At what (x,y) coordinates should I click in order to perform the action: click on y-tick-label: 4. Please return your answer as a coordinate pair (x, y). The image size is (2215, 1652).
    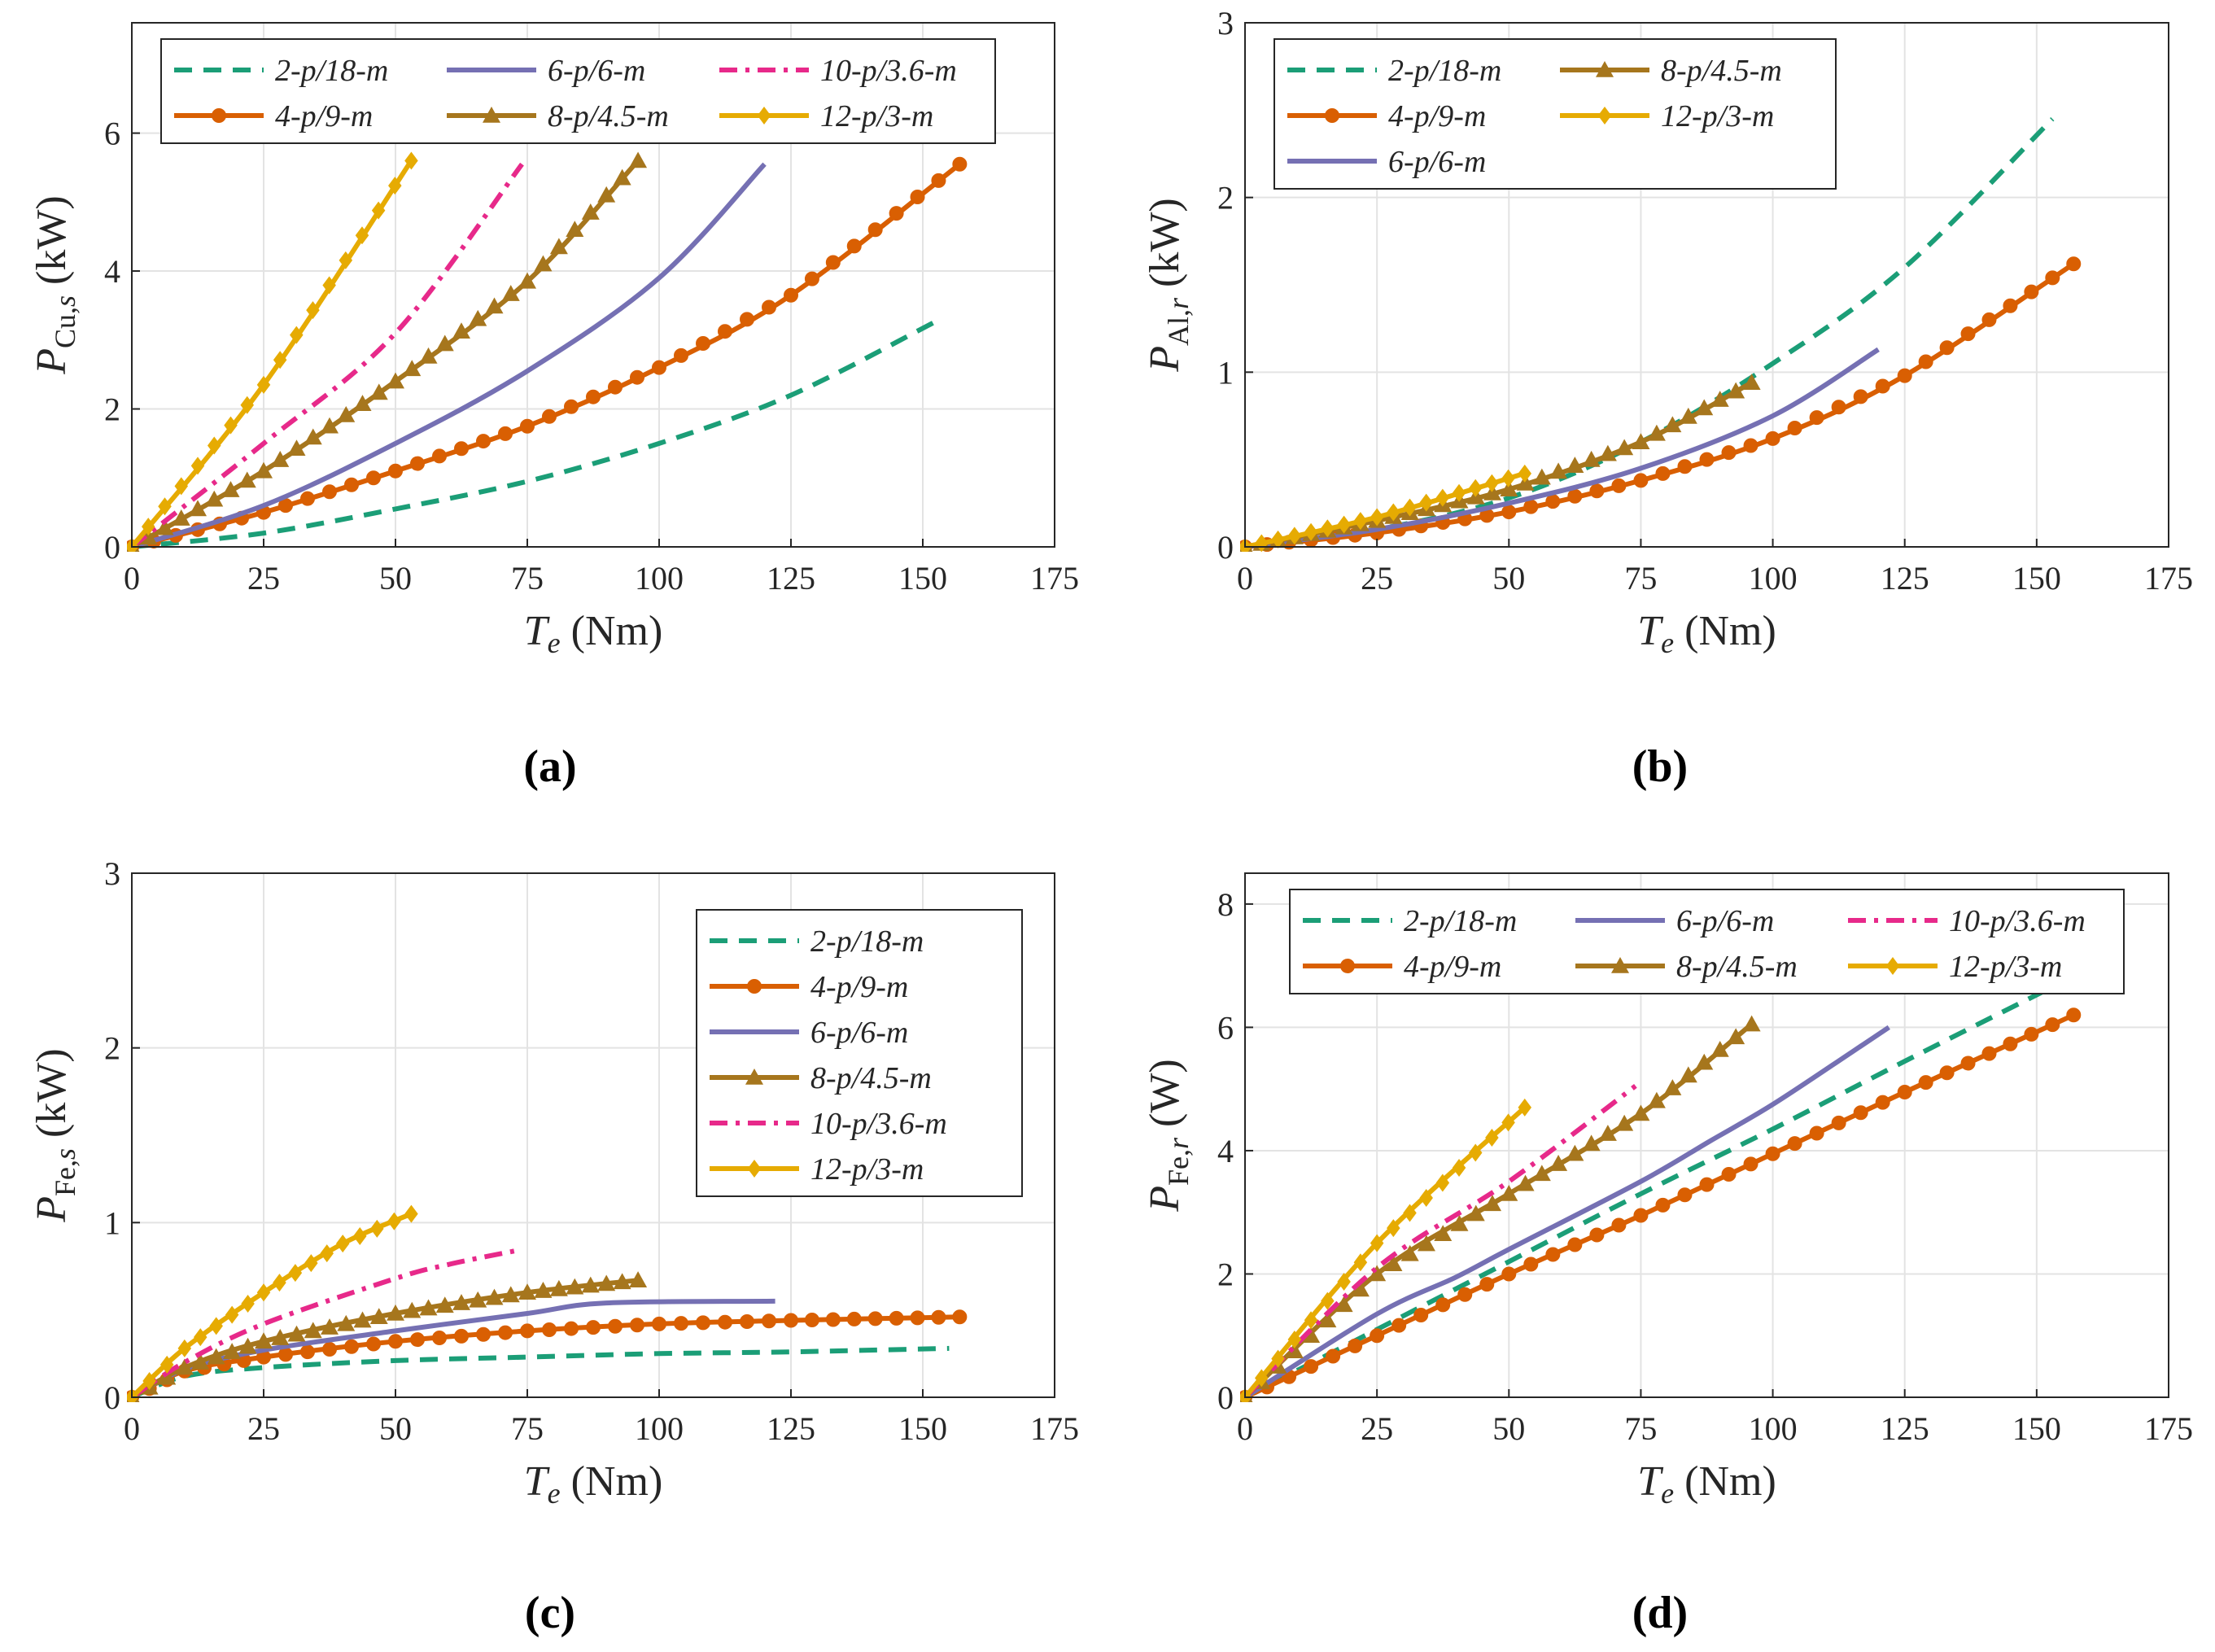
    Looking at the image, I should click on (1225, 1151).